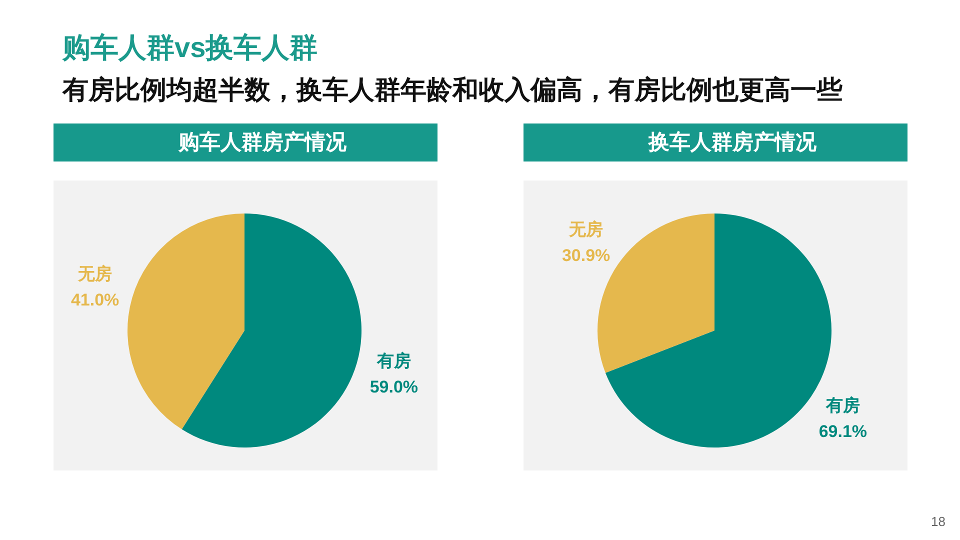  I want to click on data-label: 30.9%, so click(586, 256).